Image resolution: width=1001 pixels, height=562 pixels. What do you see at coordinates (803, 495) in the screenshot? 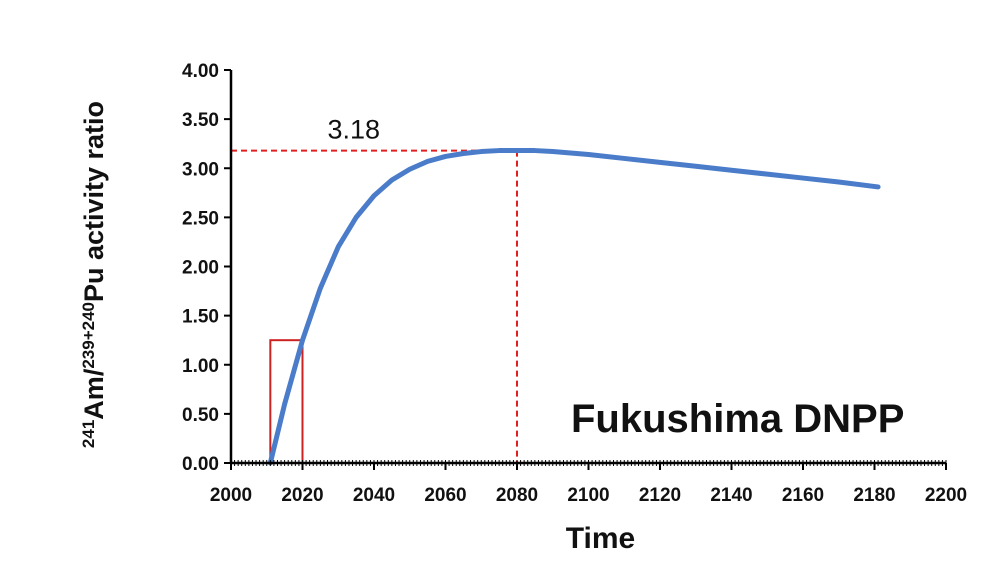
I see `x-tick-label: 2160` at bounding box center [803, 495].